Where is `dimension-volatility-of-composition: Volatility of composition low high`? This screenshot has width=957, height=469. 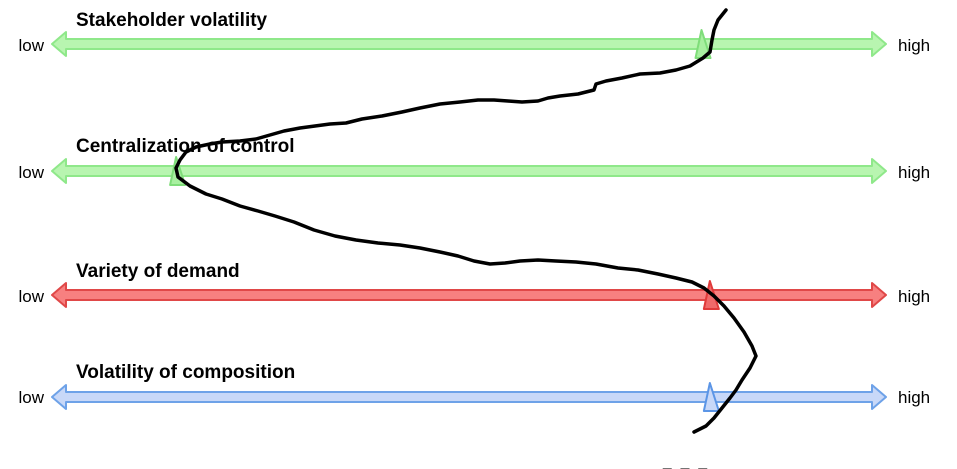
dimension-volatility-of-composition: Volatility of composition low high is located at coordinates (474, 387).